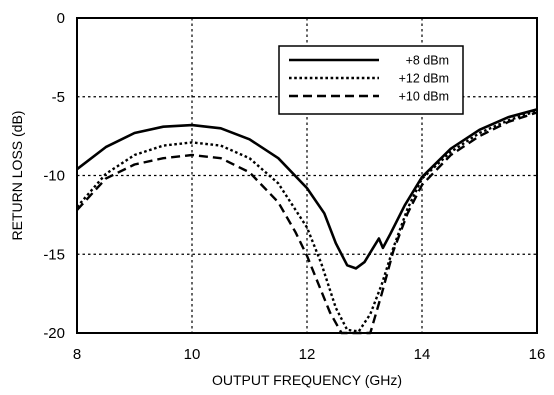  What do you see at coordinates (427, 61) in the screenshot?
I see `legend-label-1: +8 dBm` at bounding box center [427, 61].